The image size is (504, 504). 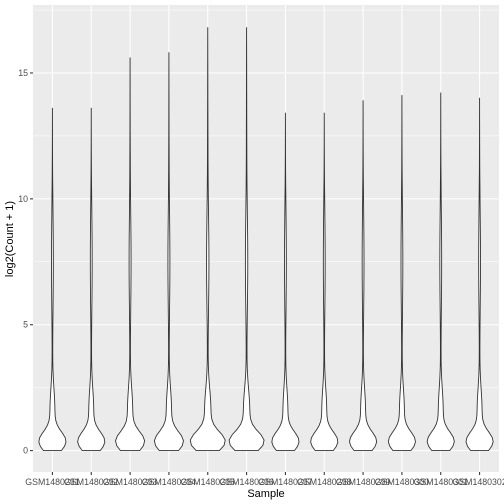 What do you see at coordinates (324, 482) in the screenshot?
I see `x-tick-label: GSM1480298` at bounding box center [324, 482].